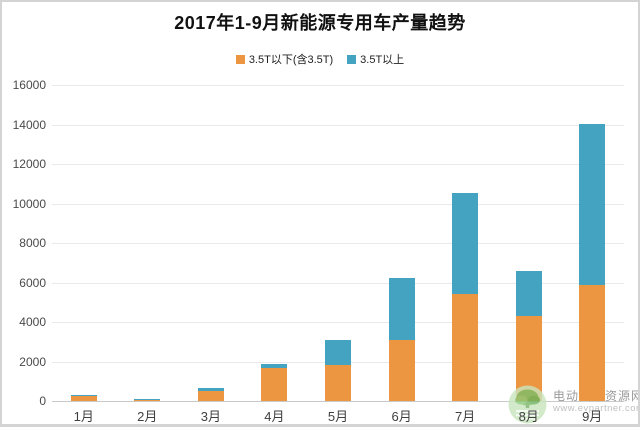 The image size is (640, 427). I want to click on bar-9月, so click(592, 262).